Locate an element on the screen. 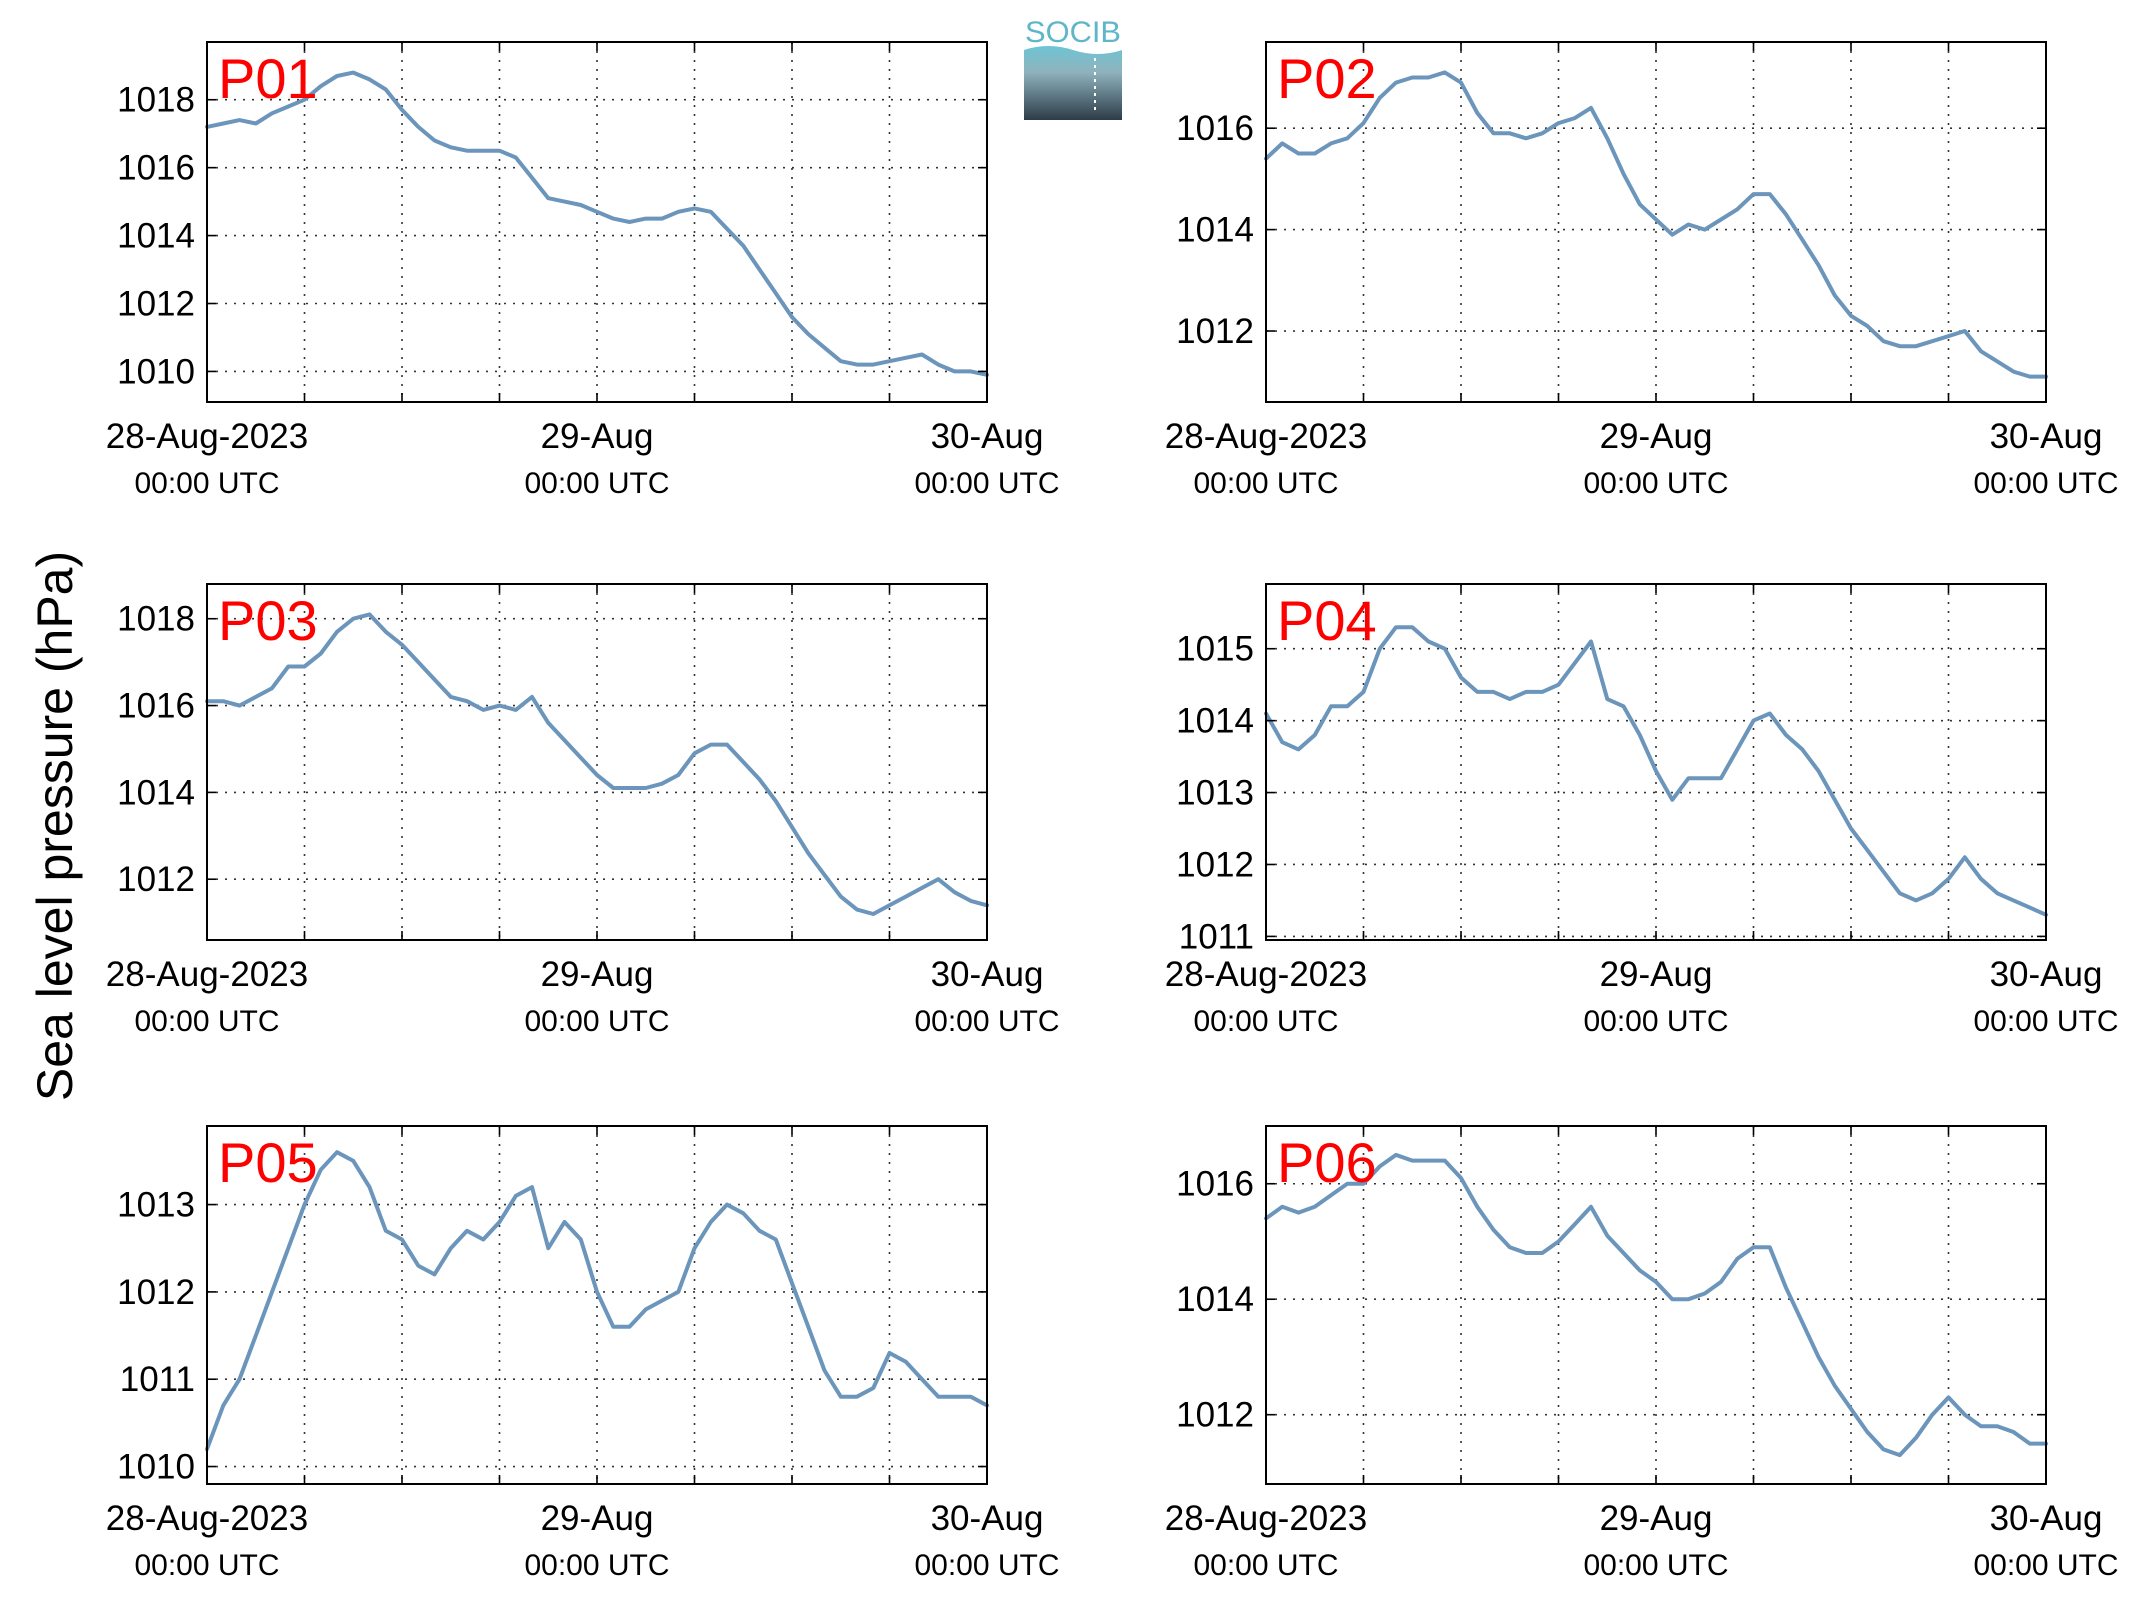 Image resolution: width=2133 pixels, height=1608 pixels. series-line-p01 is located at coordinates (597, 223).